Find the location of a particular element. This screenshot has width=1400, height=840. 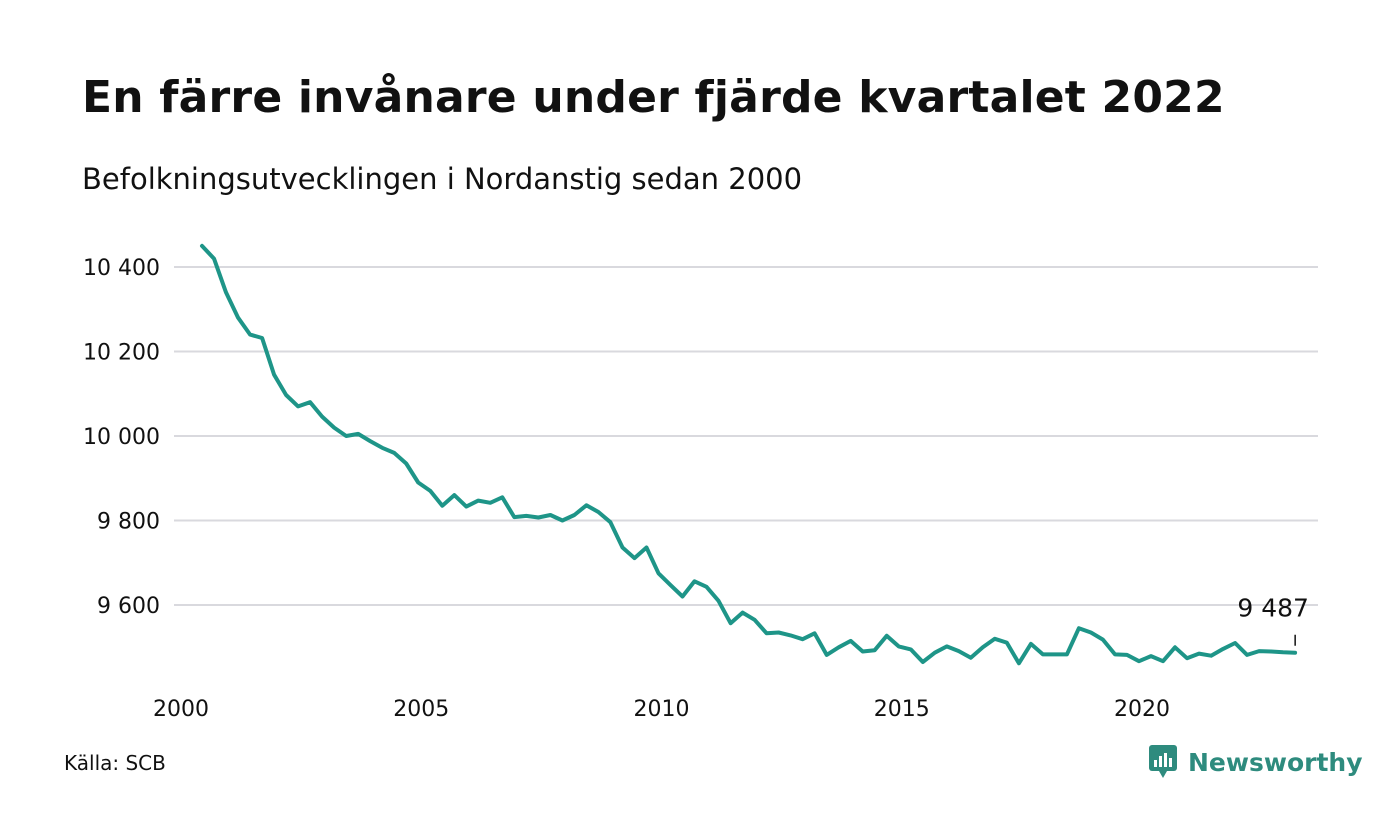

newsworthy-logo-icon is located at coordinates (1163, 761).